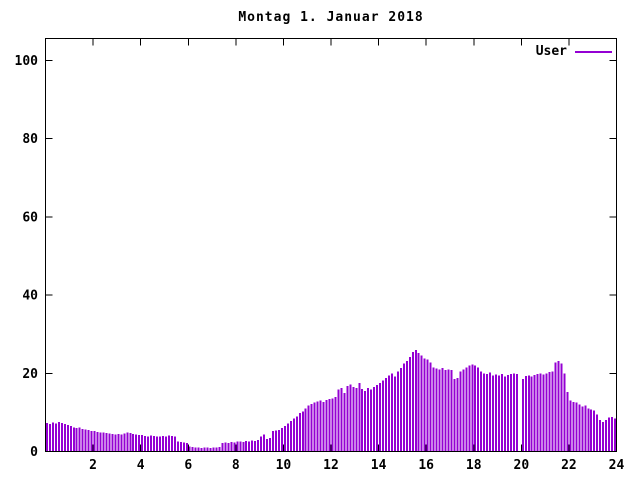  What do you see at coordinates (284, 465) in the screenshot?
I see `x-tick-label: 10` at bounding box center [284, 465].